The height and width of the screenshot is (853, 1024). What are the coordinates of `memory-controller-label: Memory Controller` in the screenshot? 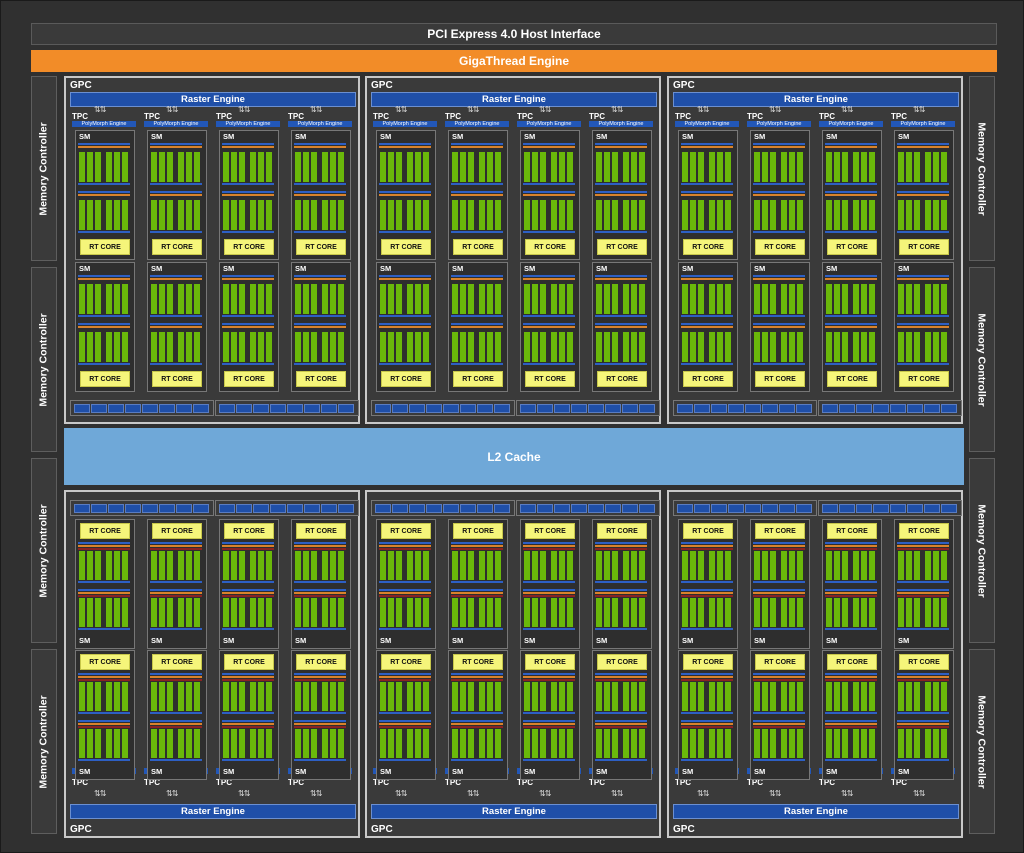 It's located at (44, 359).